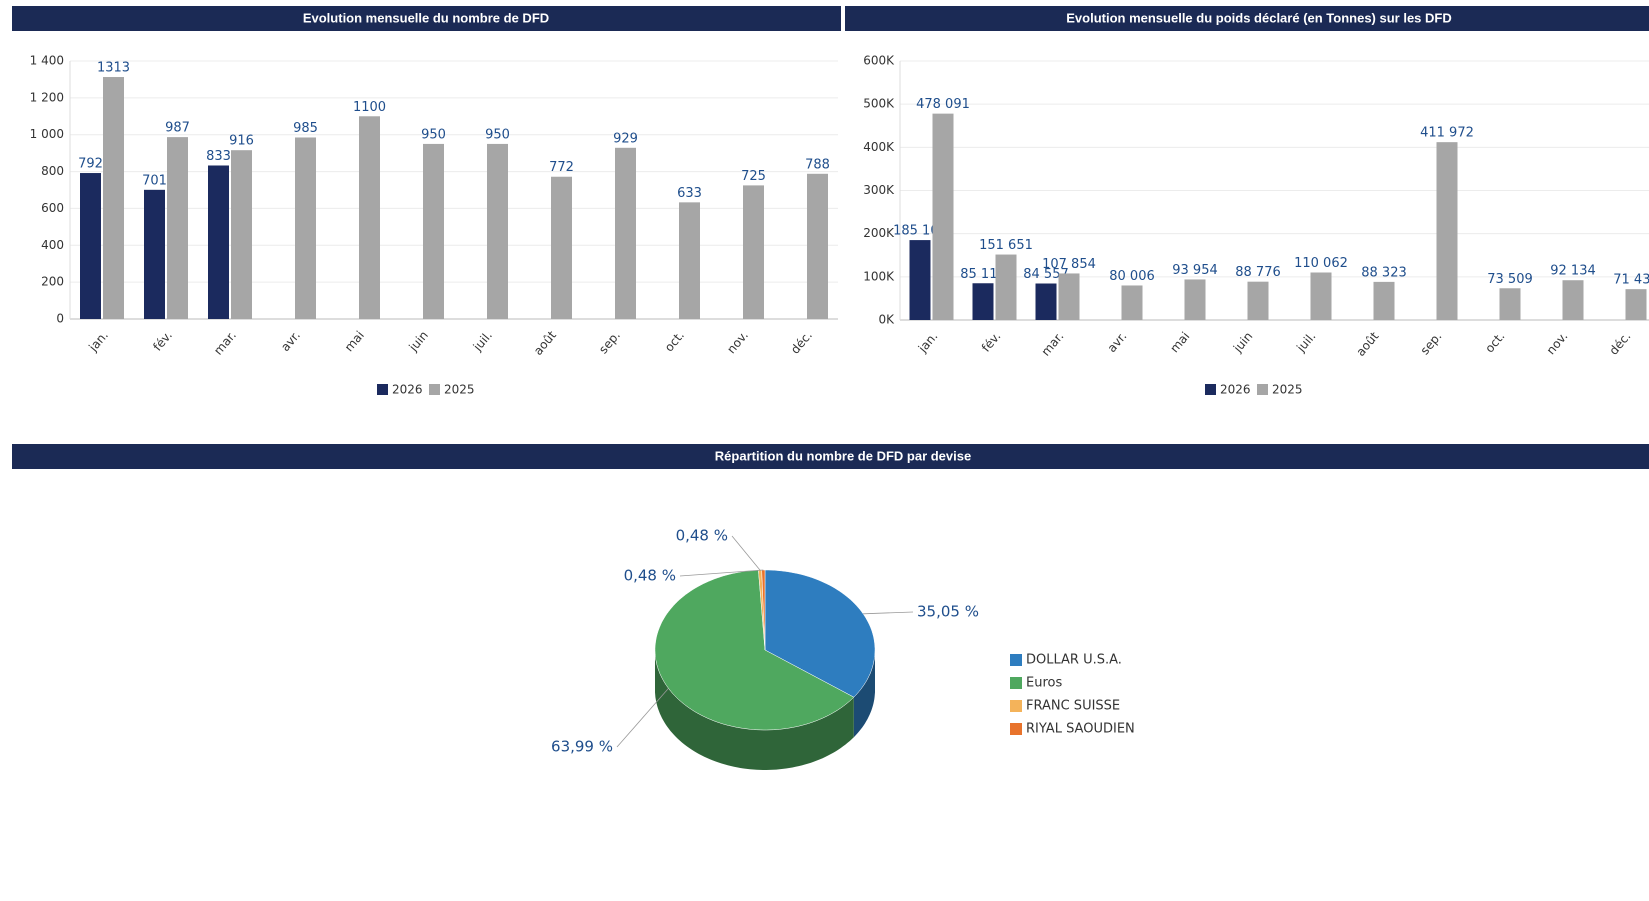 This screenshot has width=1649, height=901. Describe the element at coordinates (52, 171) in the screenshot. I see `y-tick-label: 800` at that location.